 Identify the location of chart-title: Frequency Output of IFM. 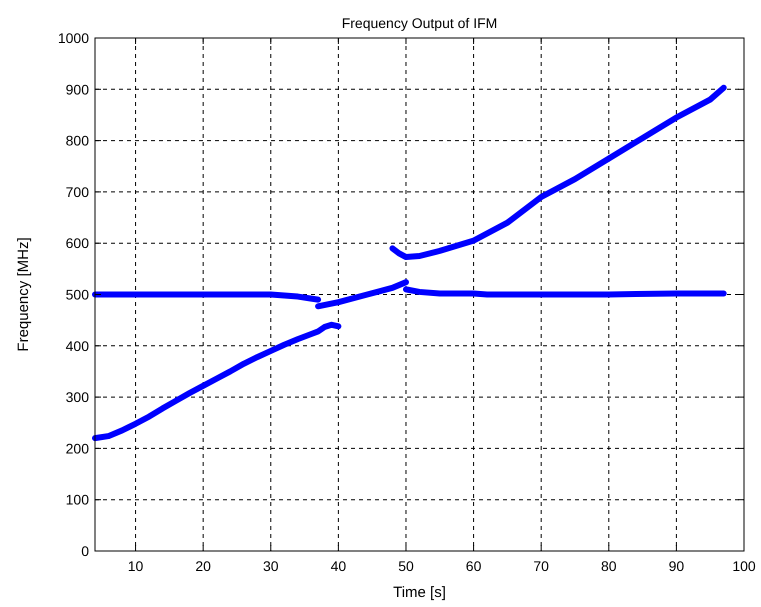
(420, 23).